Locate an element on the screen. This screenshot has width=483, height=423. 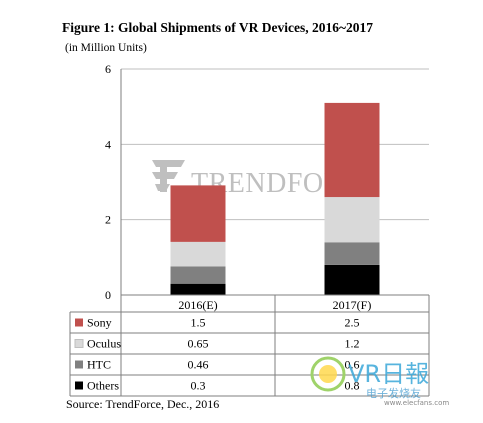
data-table-value: 1.2 is located at coordinates (352, 344).